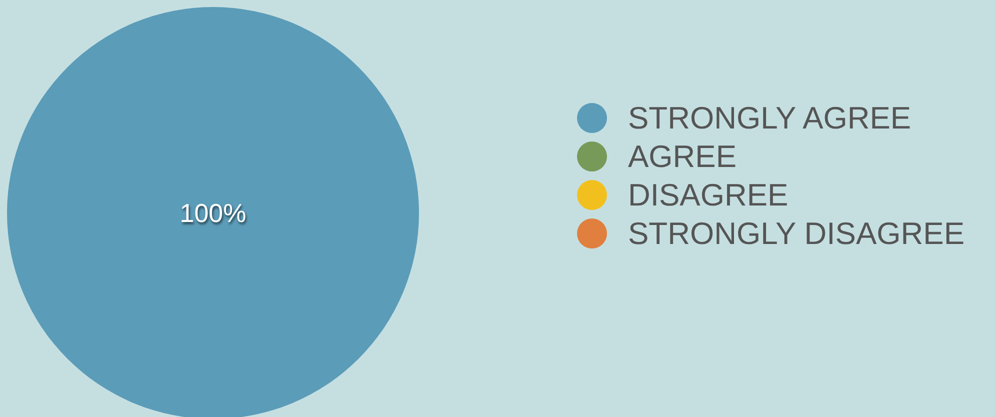  I want to click on legend-label: STRONGLY DISAGREE, so click(796, 233).